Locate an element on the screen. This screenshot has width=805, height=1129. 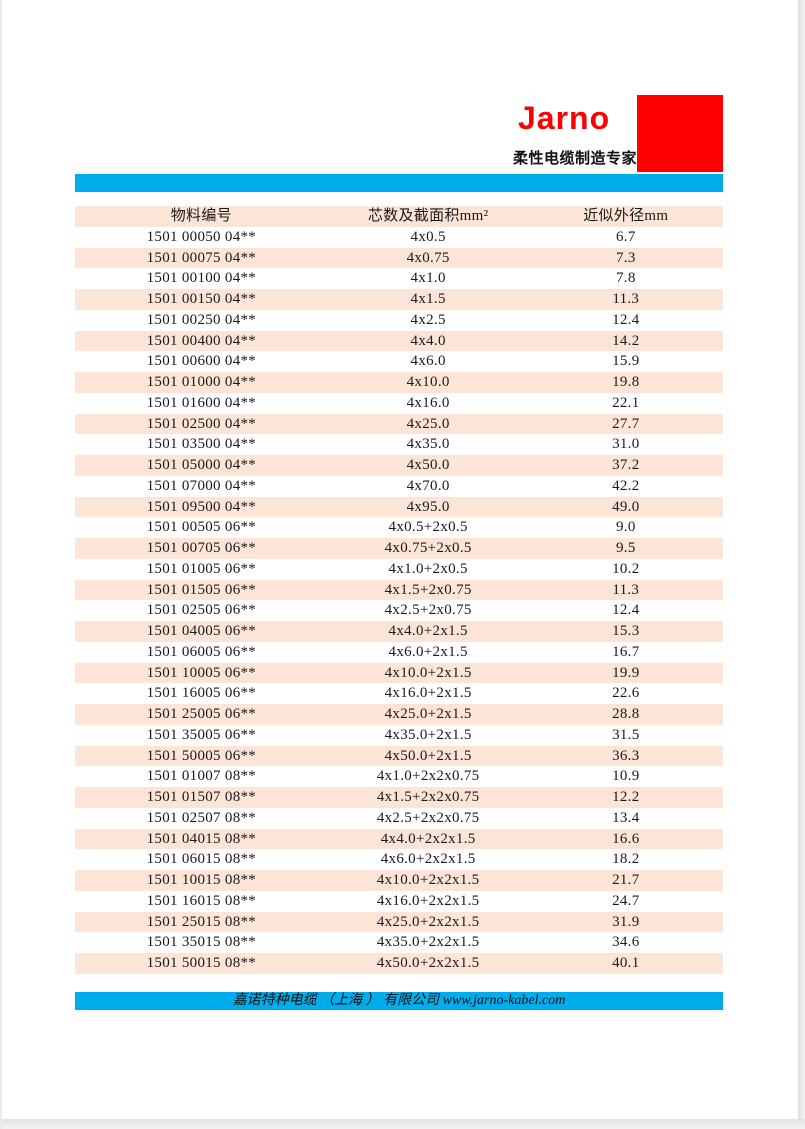
table-cell: 31.9 is located at coordinates (626, 921).